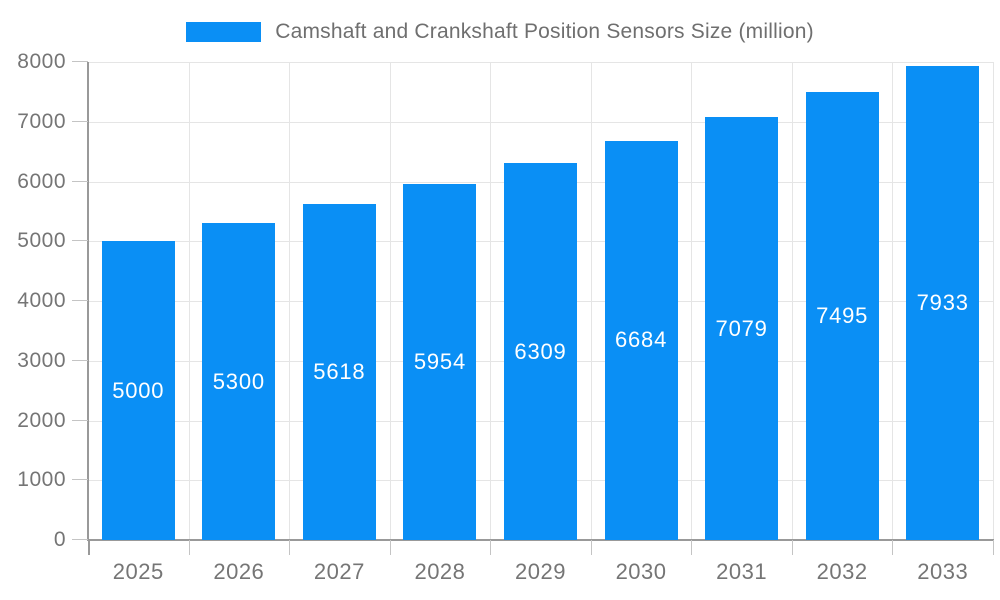 Image resolution: width=1000 pixels, height=600 pixels. What do you see at coordinates (842, 571) in the screenshot?
I see `x-tick-label: 2032` at bounding box center [842, 571].